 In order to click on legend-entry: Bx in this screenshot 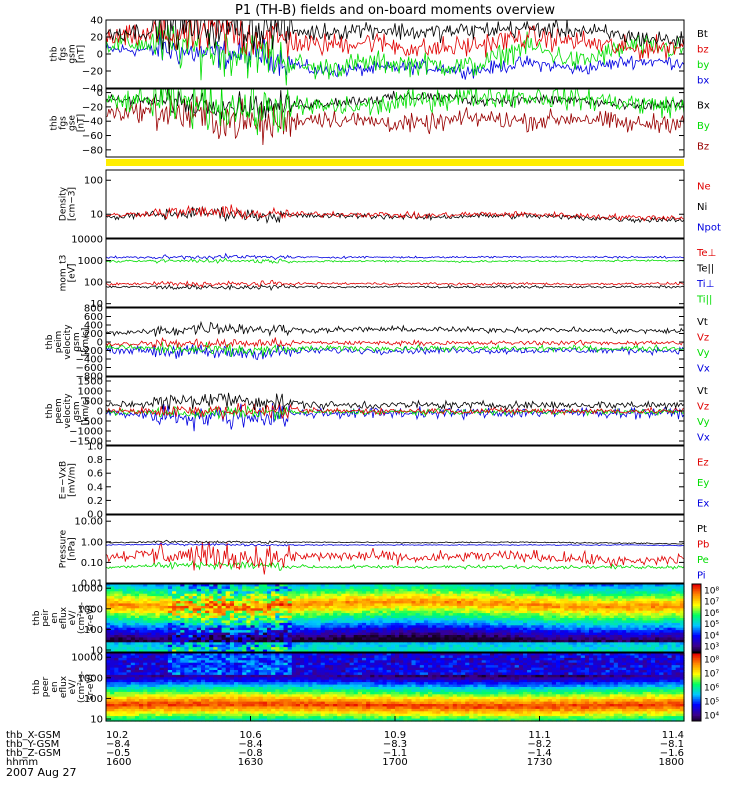, I will do `click(703, 105)`.